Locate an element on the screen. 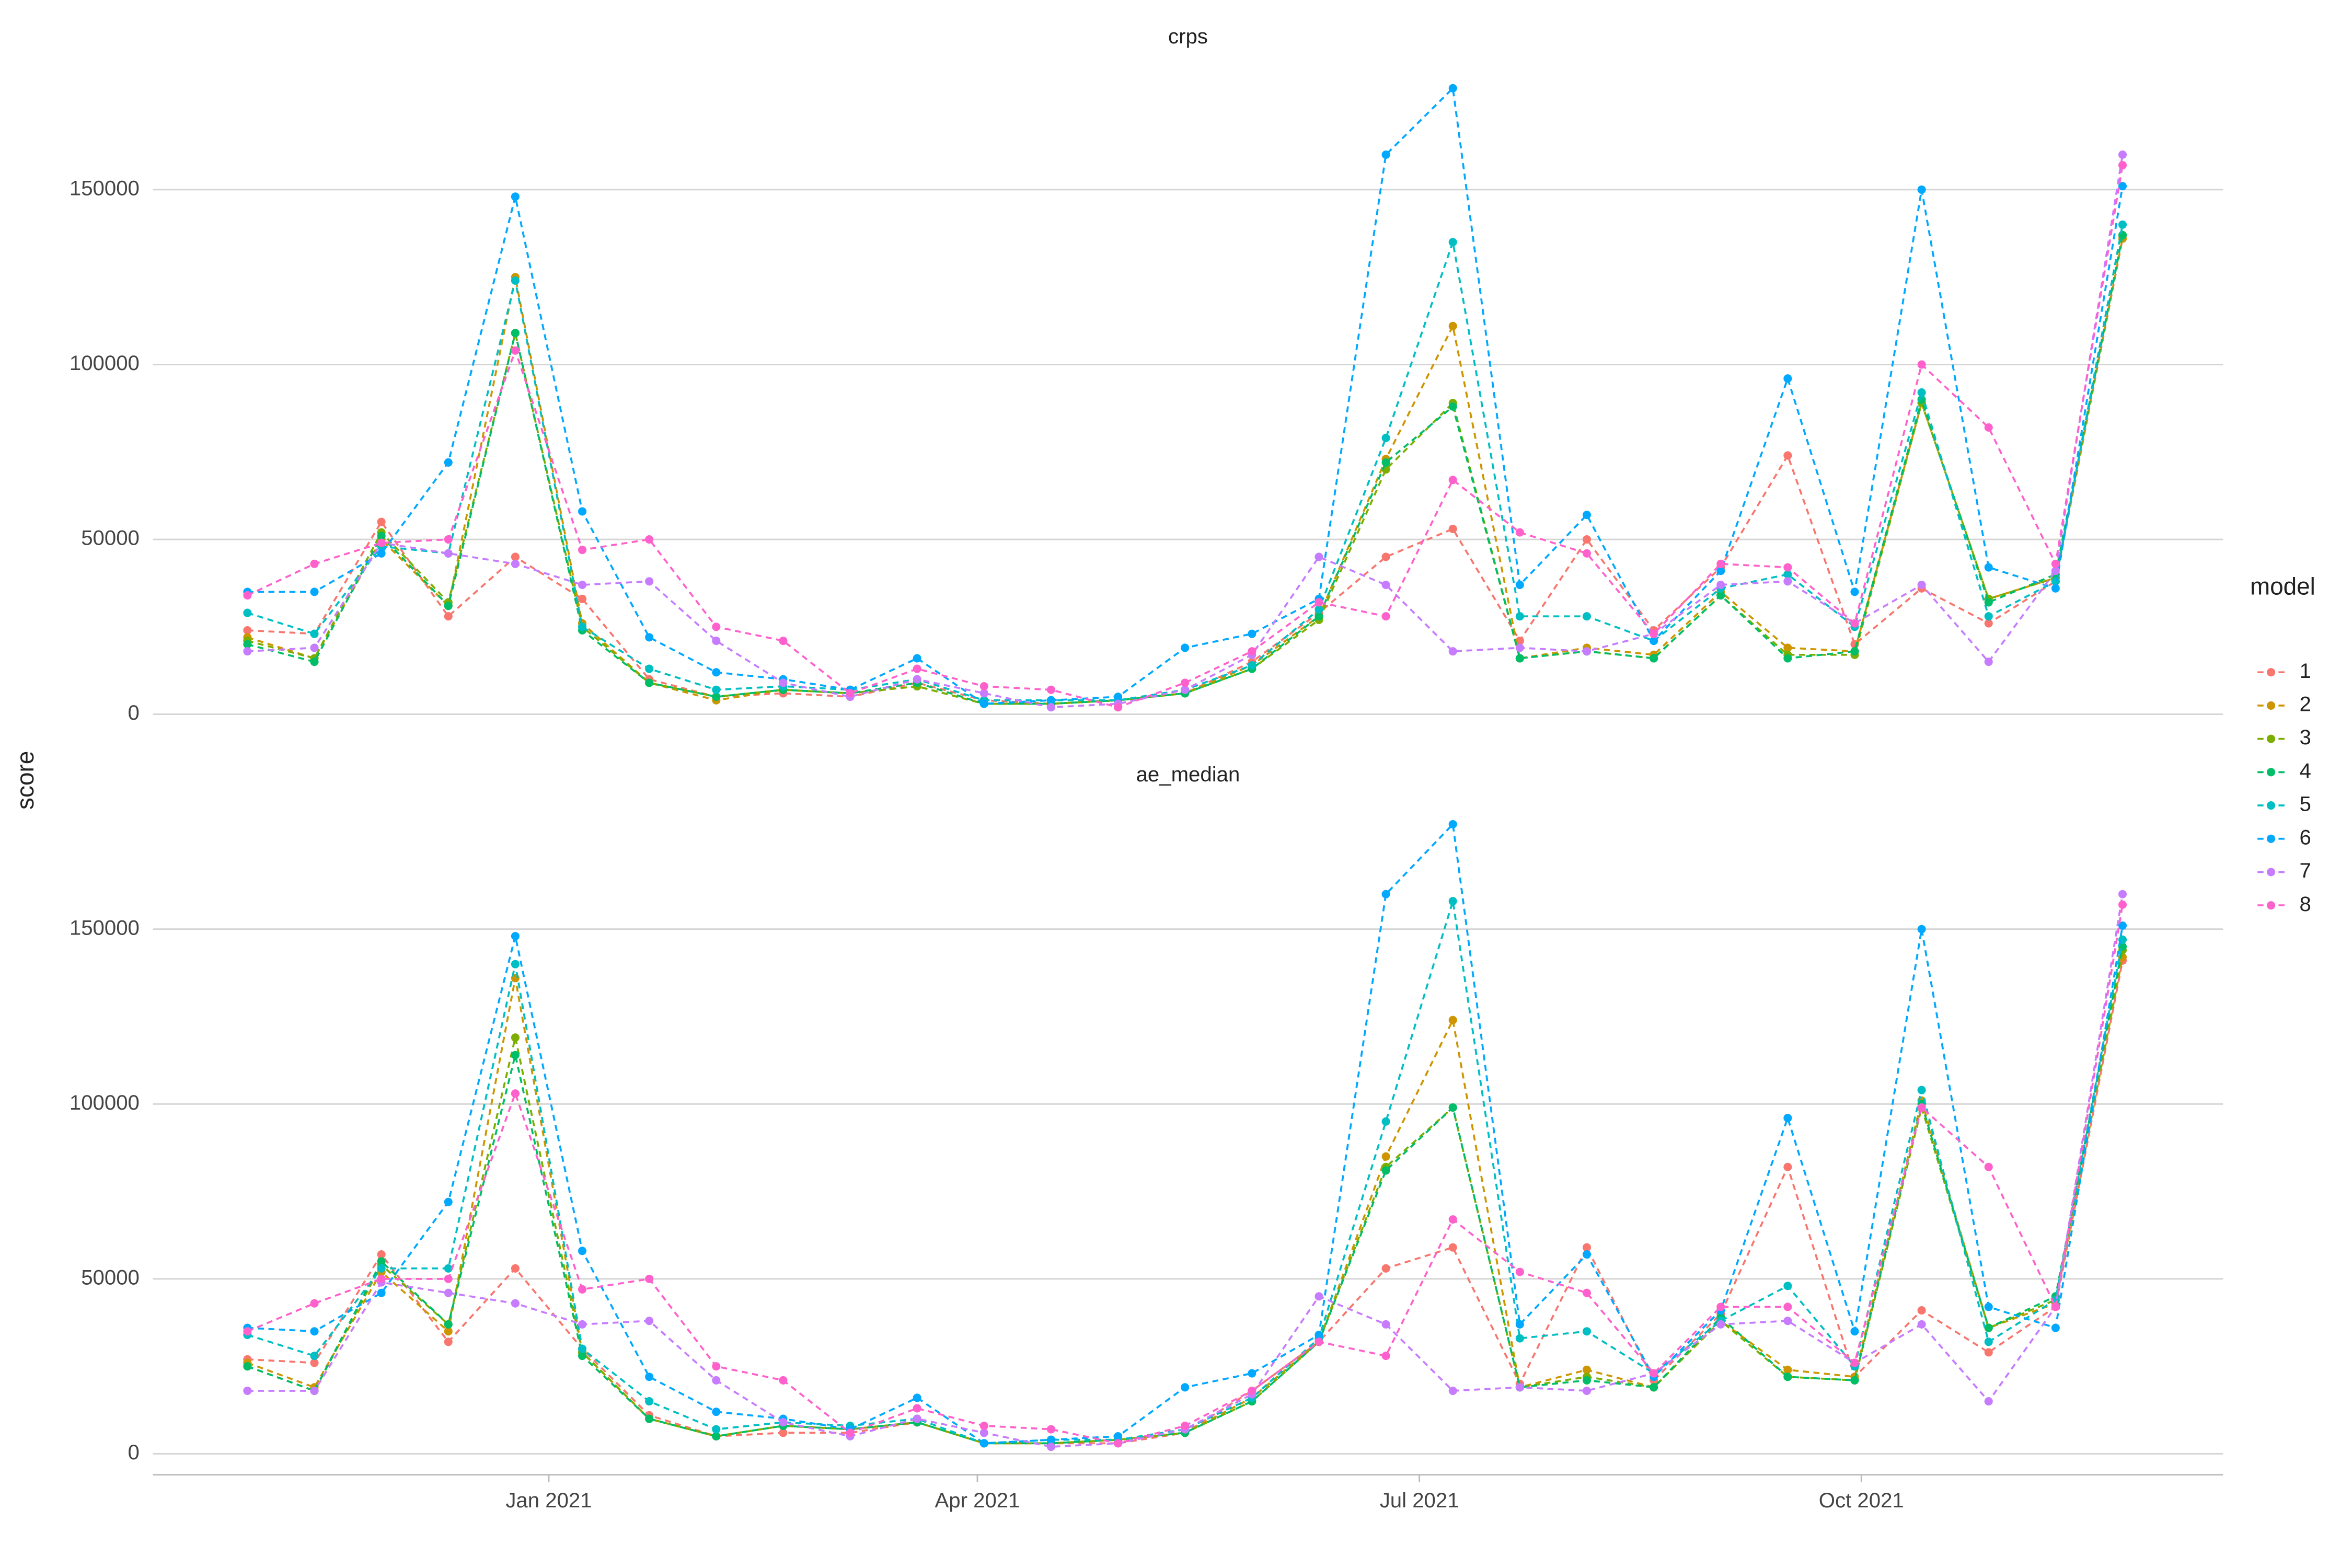 Image resolution: width=2352 pixels, height=1568 pixels. panel-title: crps is located at coordinates (1188, 36).